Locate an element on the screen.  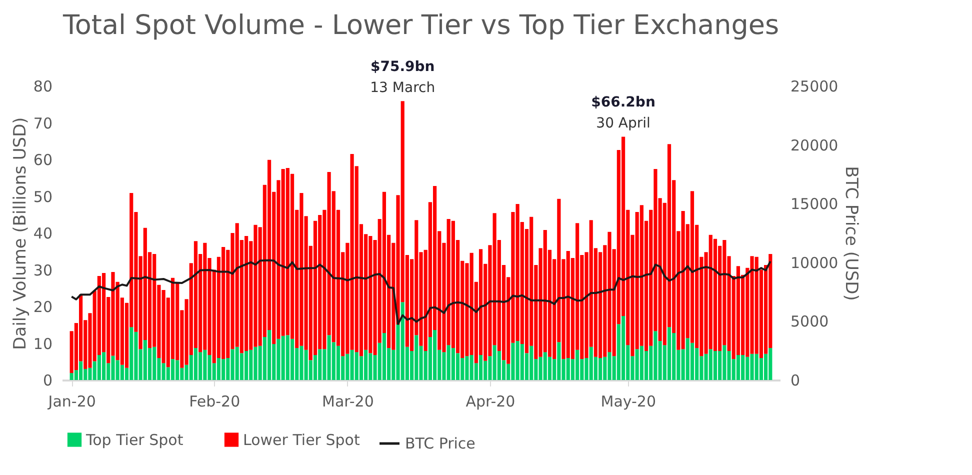
x-tick-label: Mar-20 is located at coordinates (348, 401).